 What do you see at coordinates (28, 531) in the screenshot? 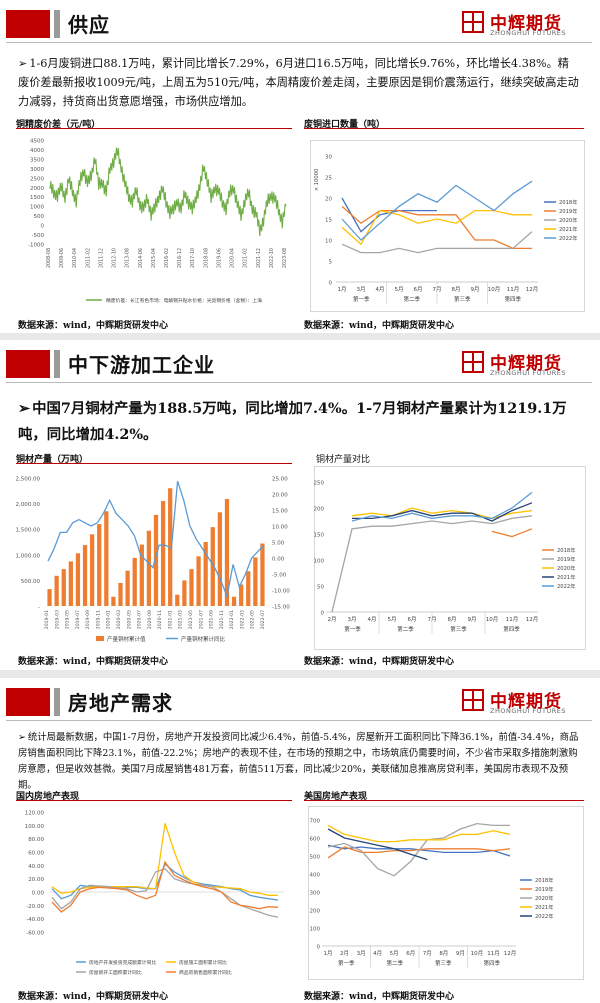
I see `y-tick-label: 1,500.00` at bounding box center [28, 531].